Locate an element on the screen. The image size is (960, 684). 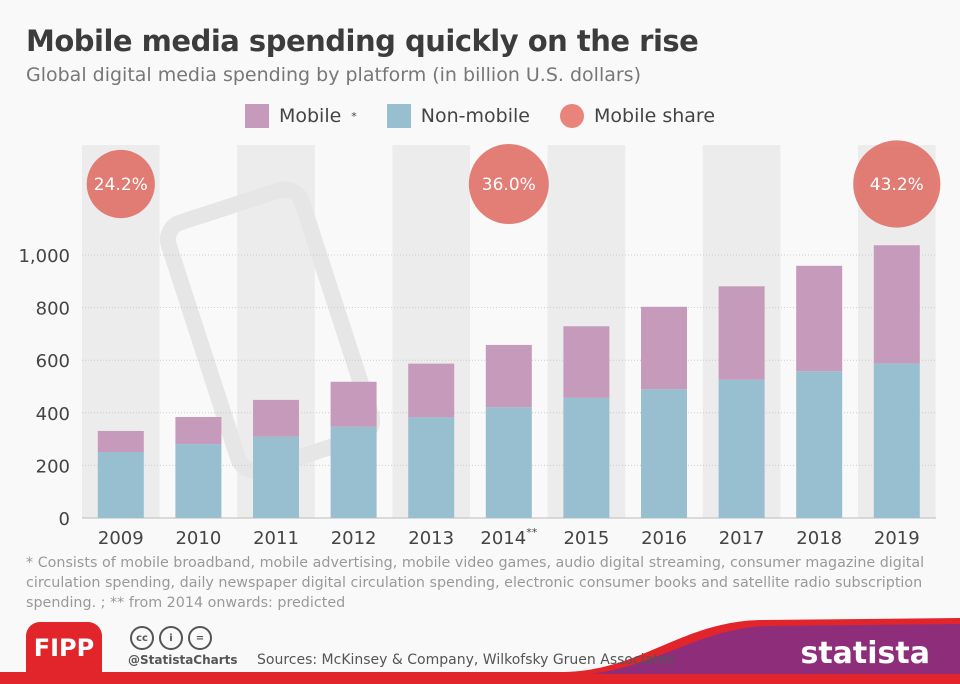
legend-non-mobile: Non-mobile is located at coordinates (458, 116).